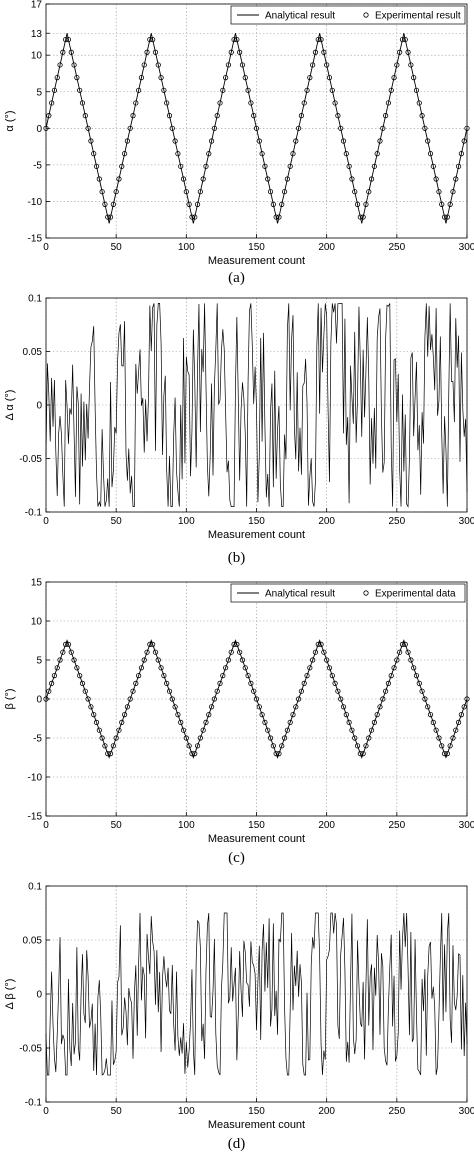 This screenshot has width=474, height=1159. Describe the element at coordinates (35, 239) in the screenshot. I see `y-tick-label: -15` at that location.